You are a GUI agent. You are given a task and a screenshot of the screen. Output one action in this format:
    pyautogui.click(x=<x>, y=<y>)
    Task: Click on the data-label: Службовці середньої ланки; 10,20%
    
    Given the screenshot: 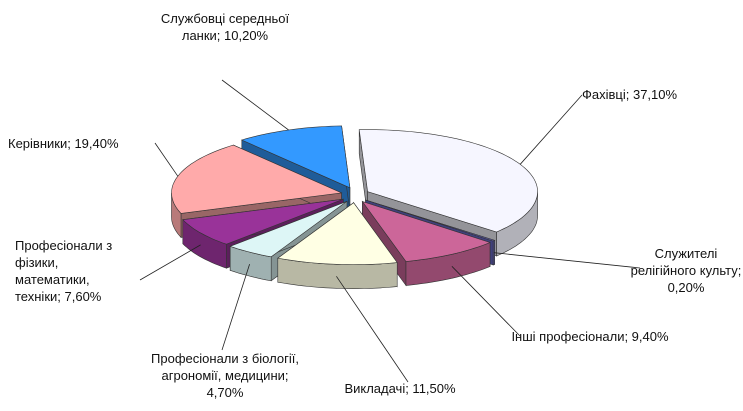 What is the action you would take?
    pyautogui.click(x=225, y=27)
    